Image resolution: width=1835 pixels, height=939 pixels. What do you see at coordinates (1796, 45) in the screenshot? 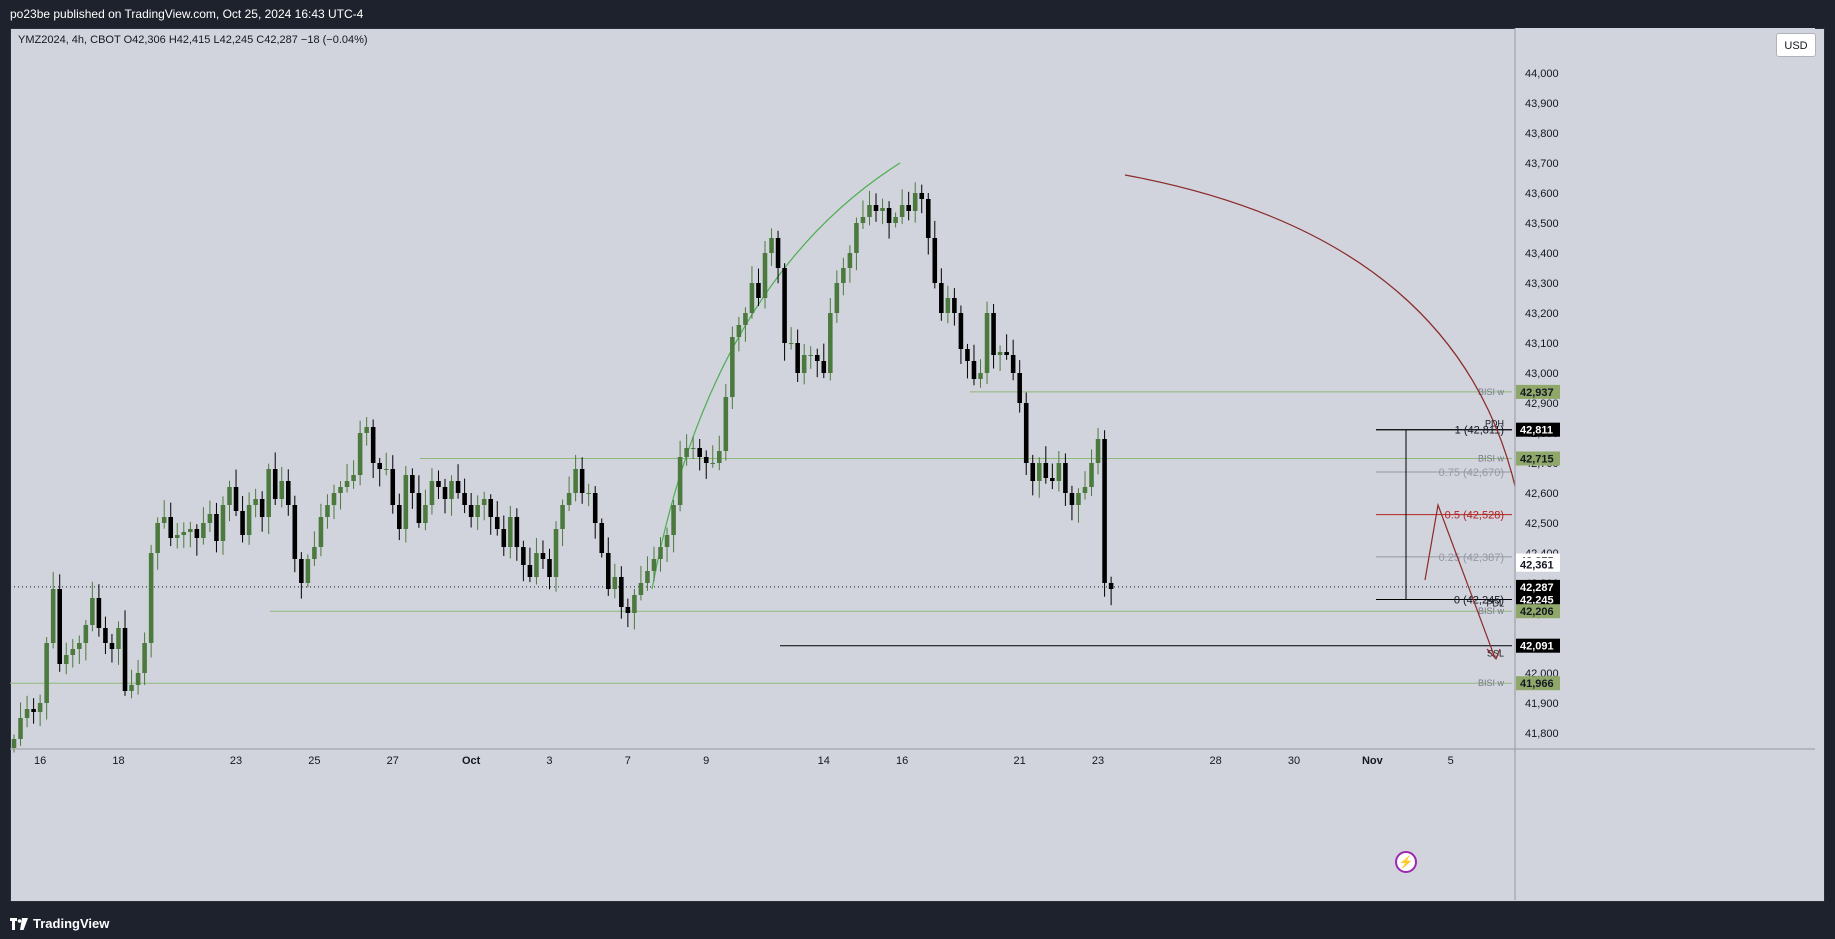
I see `currency-button: USD` at bounding box center [1796, 45].